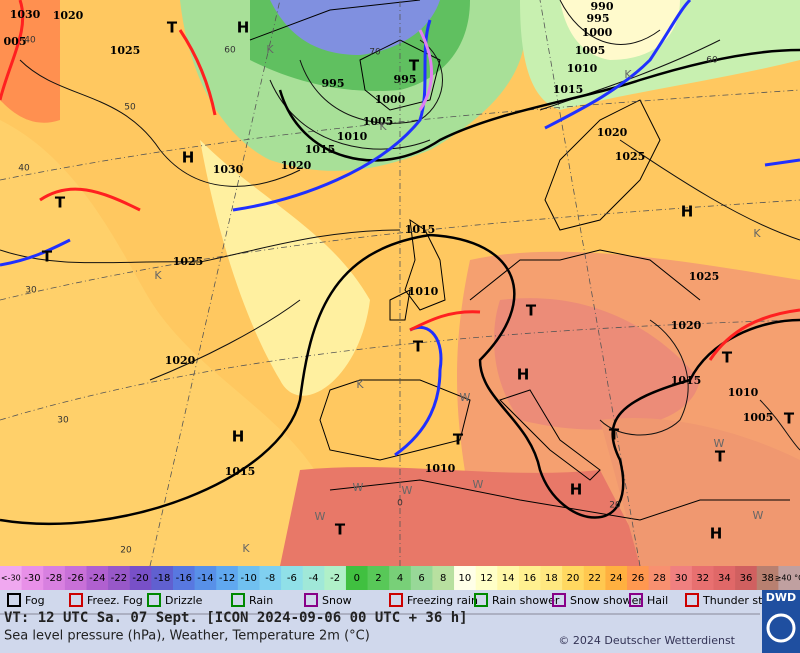 The image size is (800, 653). What do you see at coordinates (646, 640) in the screenshot?
I see `copyright: © 2024 Deutscher Wetterdienst` at bounding box center [646, 640].